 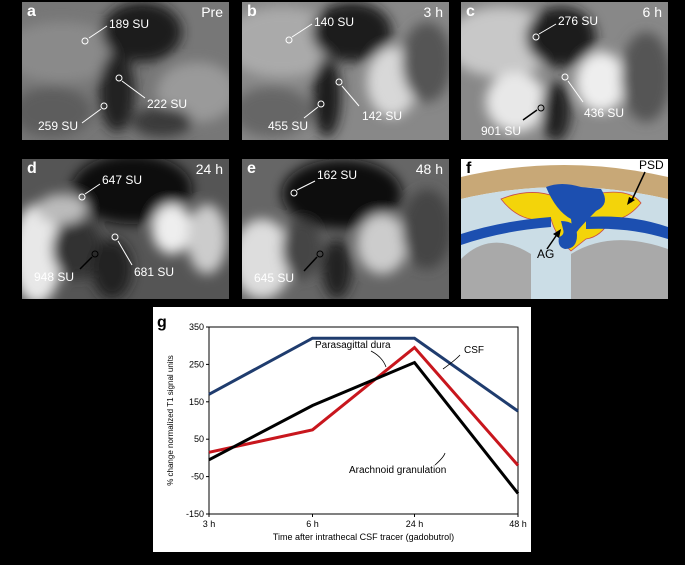 I want to click on roi-label: 901 SU, so click(x=501, y=131).